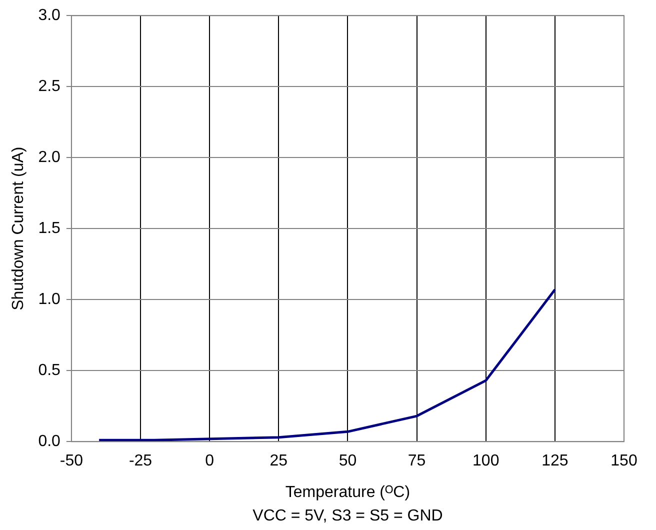  What do you see at coordinates (49, 87) in the screenshot?
I see `y-tick-label: 2.5` at bounding box center [49, 87].